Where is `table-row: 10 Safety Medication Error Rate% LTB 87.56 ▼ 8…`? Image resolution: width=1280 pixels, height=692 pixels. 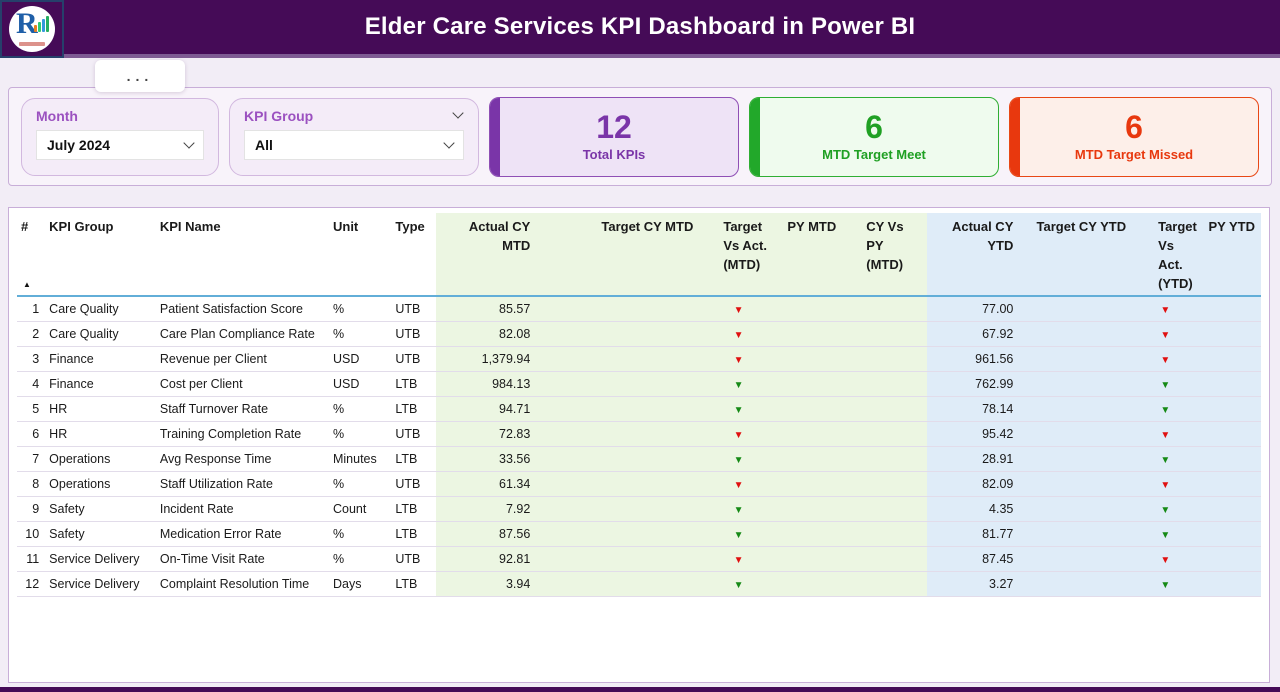
table-row: 10 Safety Medication Error Rate% LTB 87.56 ▼ 8… is located at coordinates (639, 534).